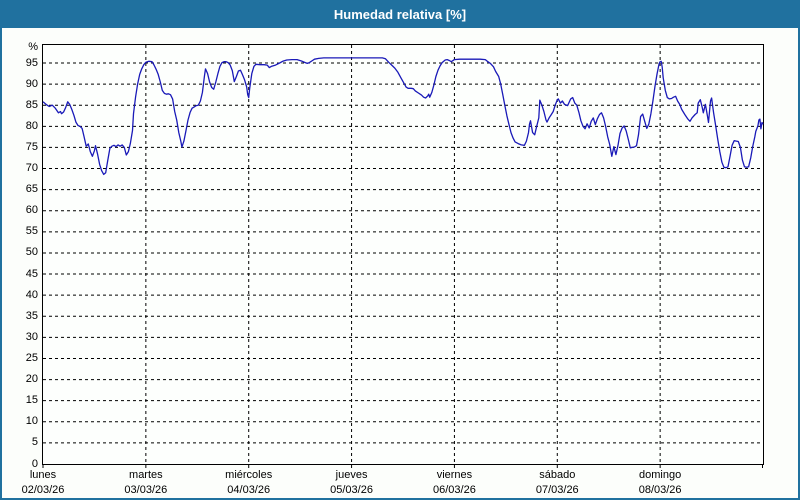 This screenshot has height=500, width=800. I want to click on day-date: 08/03/26, so click(660, 490).